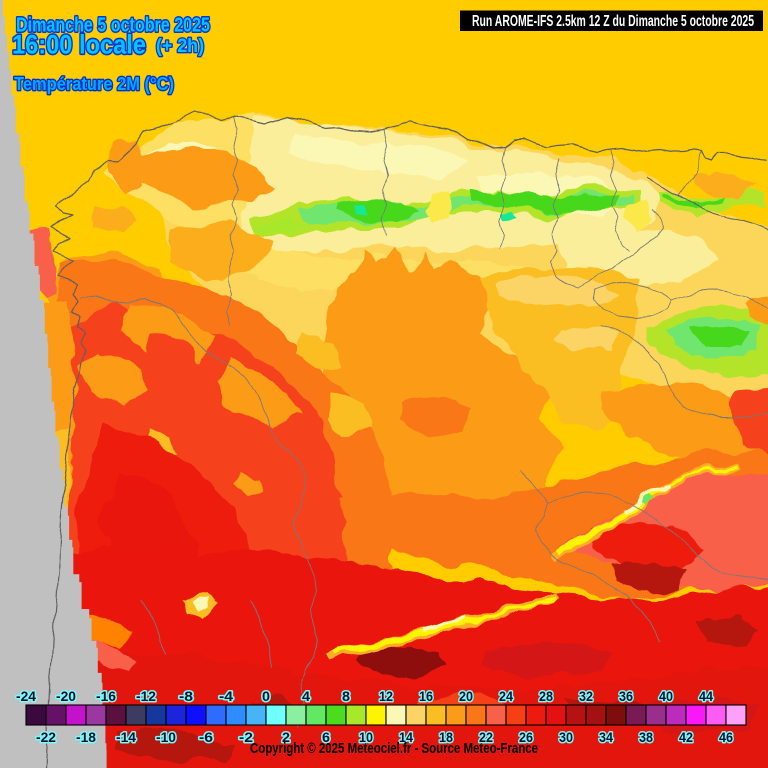  Describe the element at coordinates (306, 696) in the screenshot. I see `svg-text: 4` at that location.